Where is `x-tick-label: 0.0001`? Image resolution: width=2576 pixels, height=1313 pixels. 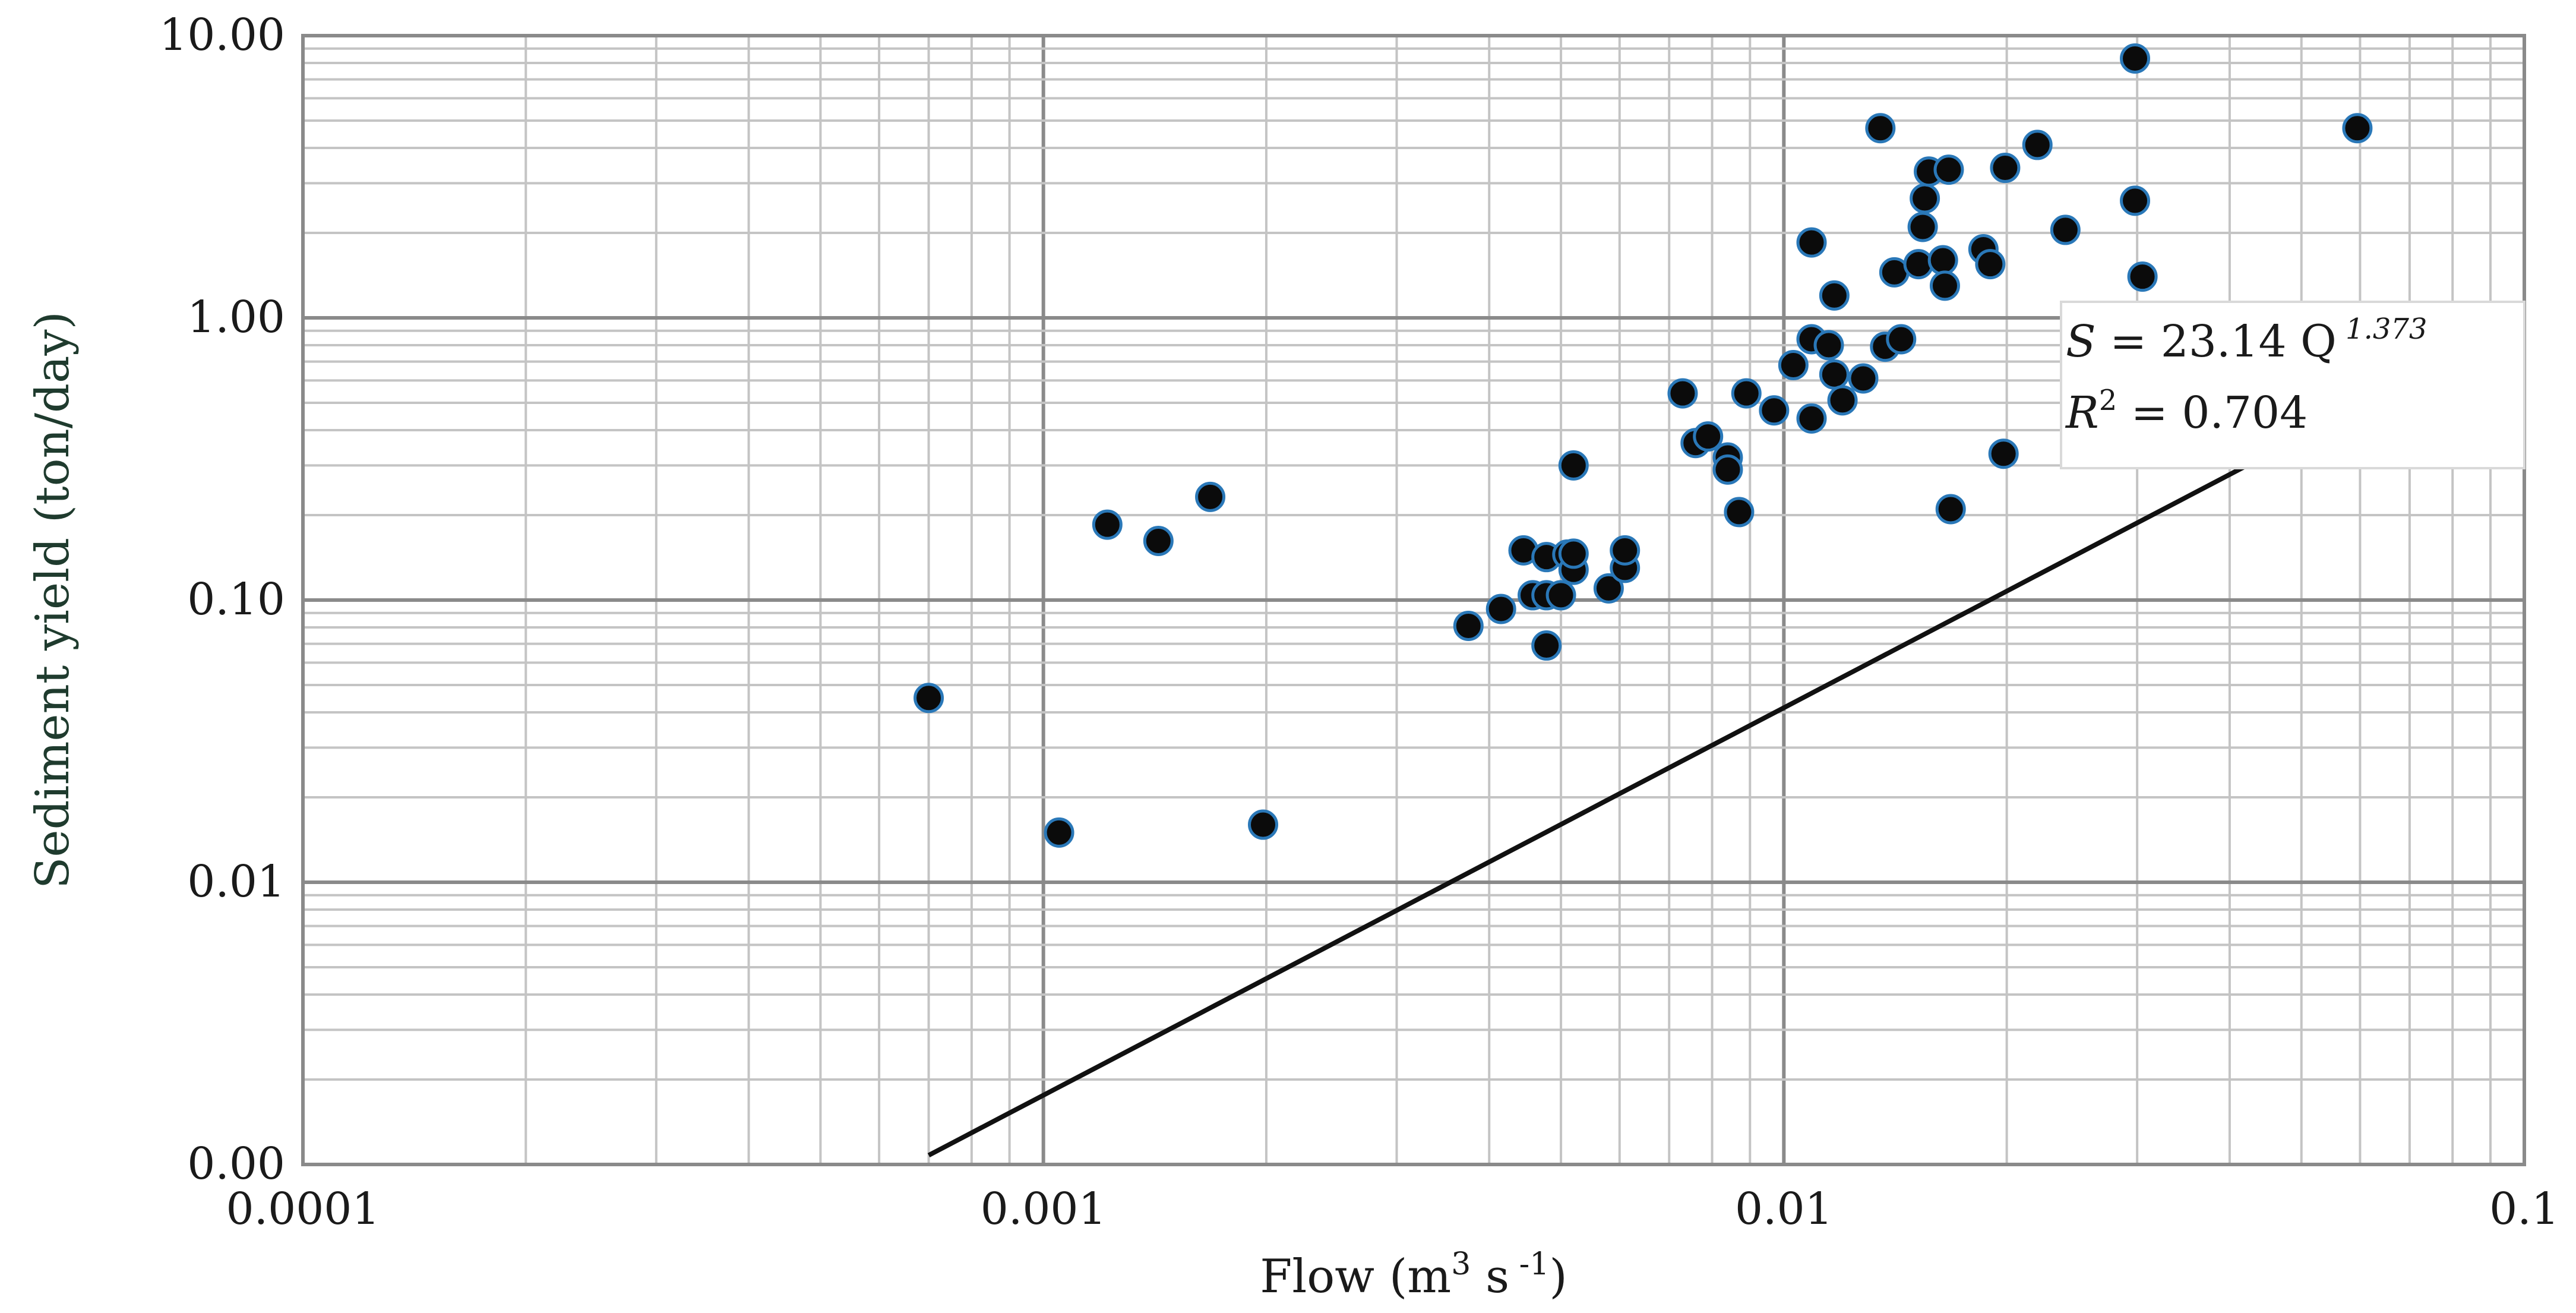 x-tick-label: 0.0001 is located at coordinates (303, 1209).